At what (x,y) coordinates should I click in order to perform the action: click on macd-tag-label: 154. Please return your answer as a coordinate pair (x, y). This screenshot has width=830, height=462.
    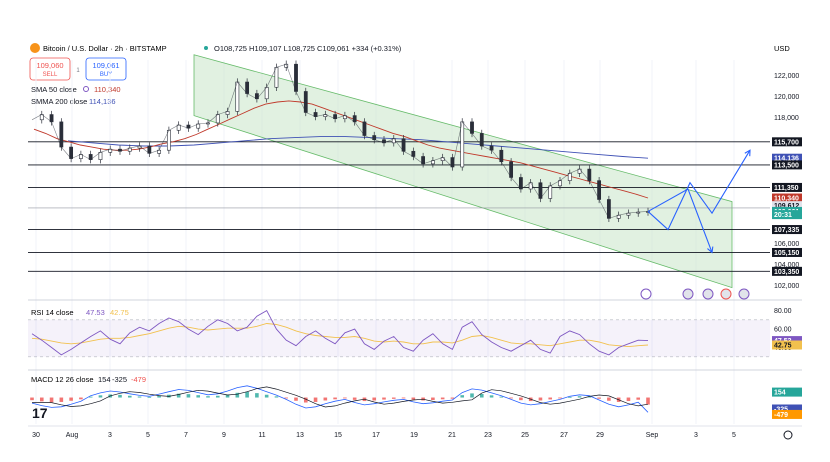
    Looking at the image, I should click on (780, 393).